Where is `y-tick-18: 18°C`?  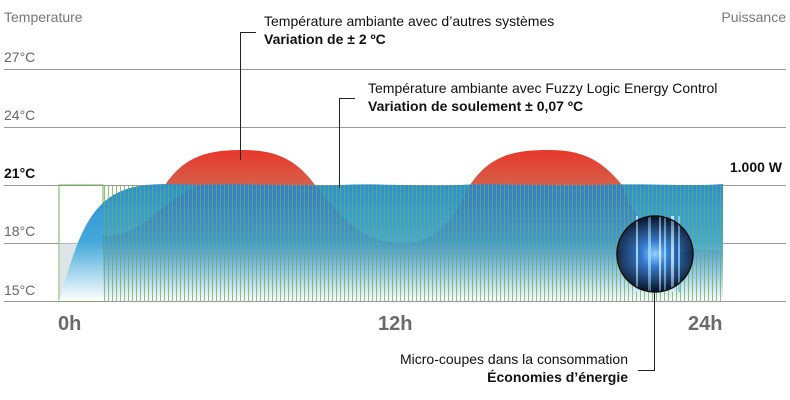
y-tick-18: 18°C is located at coordinates (20, 231).